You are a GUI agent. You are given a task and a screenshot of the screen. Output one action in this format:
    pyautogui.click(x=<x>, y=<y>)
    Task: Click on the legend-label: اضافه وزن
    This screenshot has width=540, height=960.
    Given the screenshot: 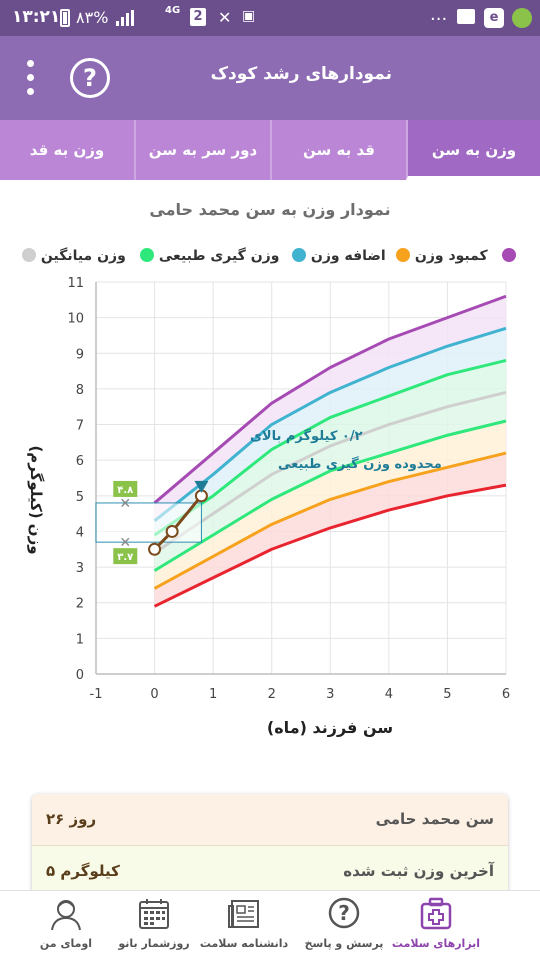 What is the action you would take?
    pyautogui.click(x=348, y=256)
    